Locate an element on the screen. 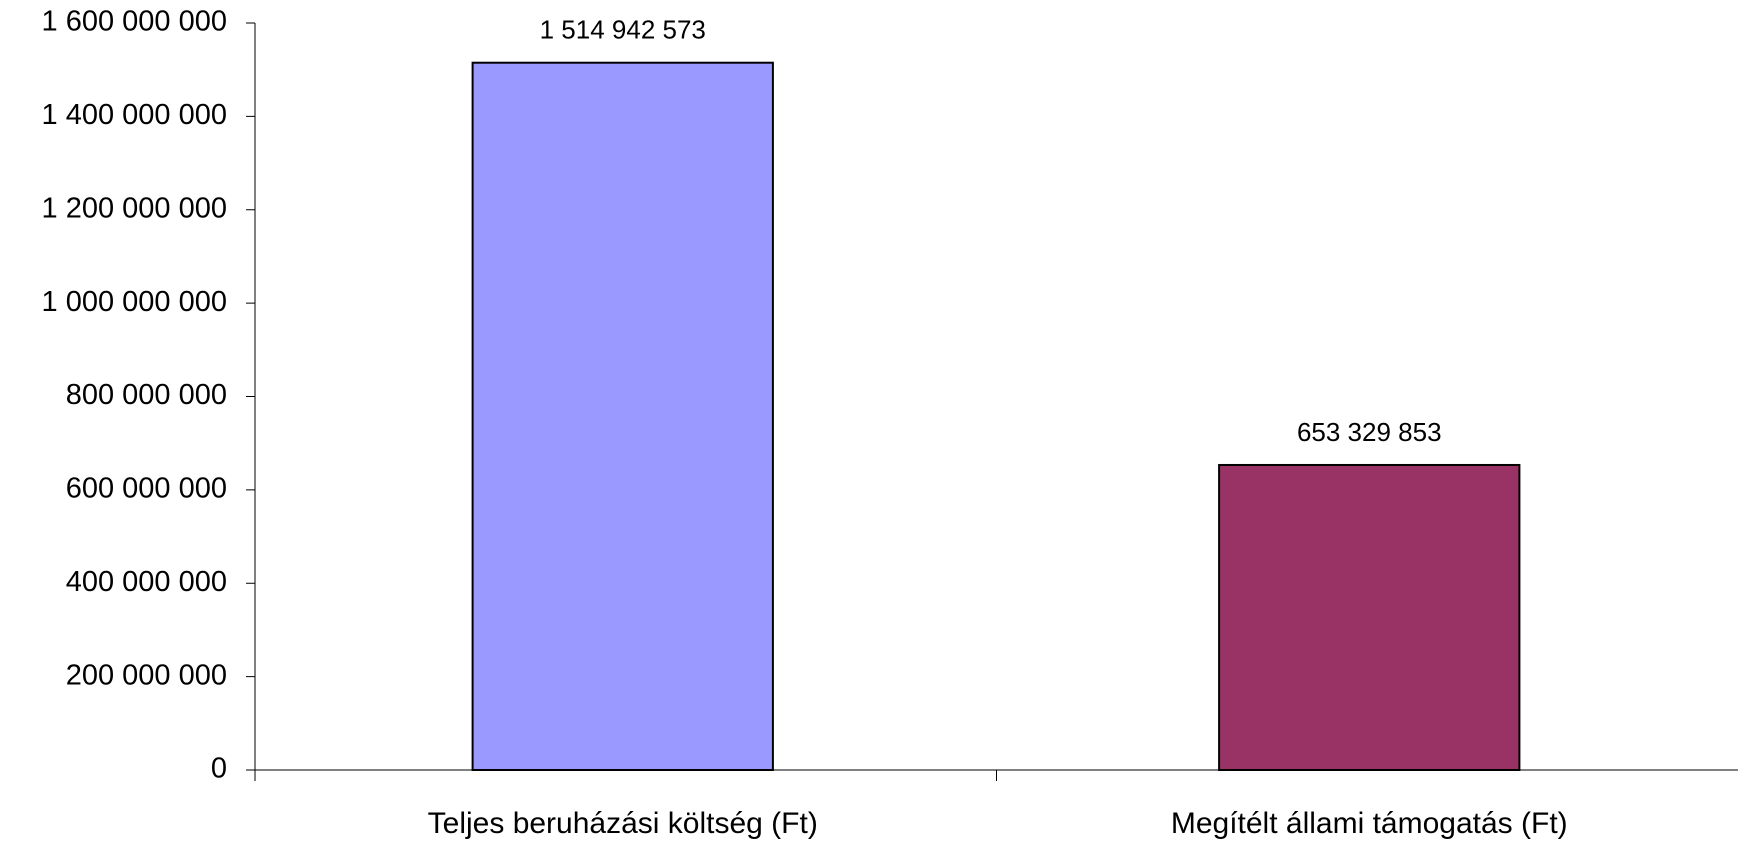 The height and width of the screenshot is (841, 1738). y-tick-label: 1 600 000 000 is located at coordinates (134, 22).